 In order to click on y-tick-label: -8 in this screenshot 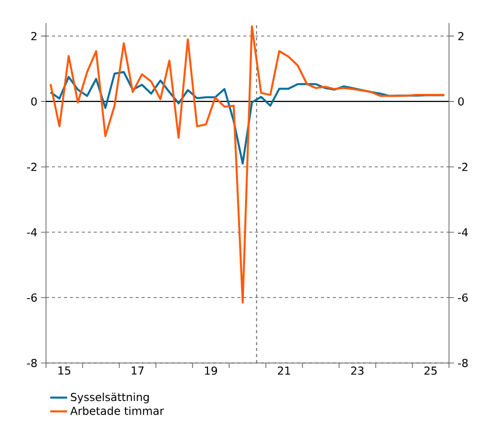, I will do `click(32, 363)`.